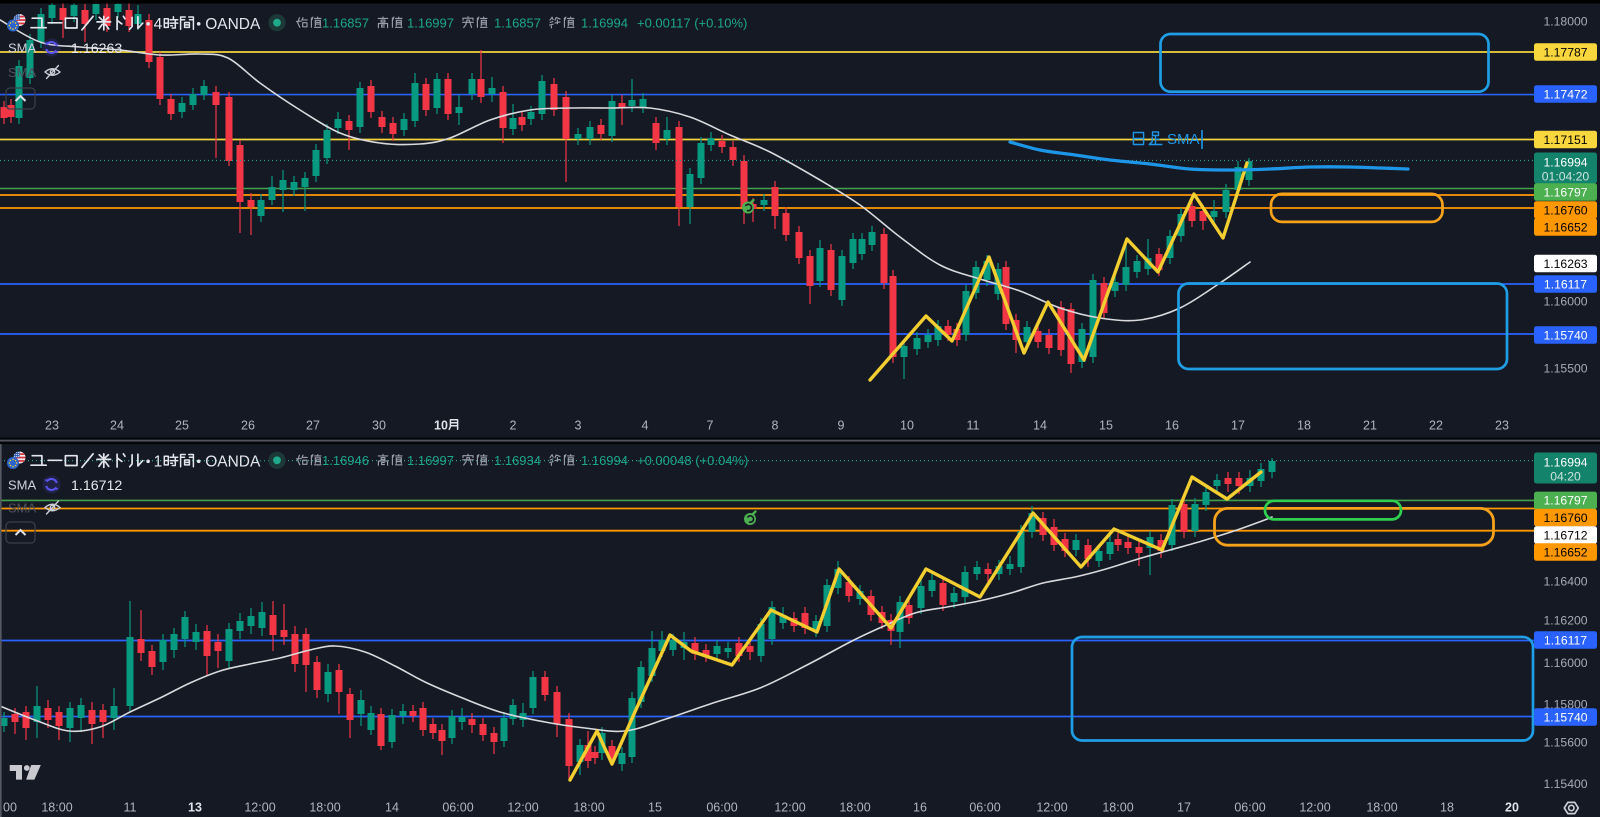 Image resolution: width=1600 pixels, height=817 pixels. Describe the element at coordinates (248, 426) in the screenshot. I see `svg-text: 26` at that location.